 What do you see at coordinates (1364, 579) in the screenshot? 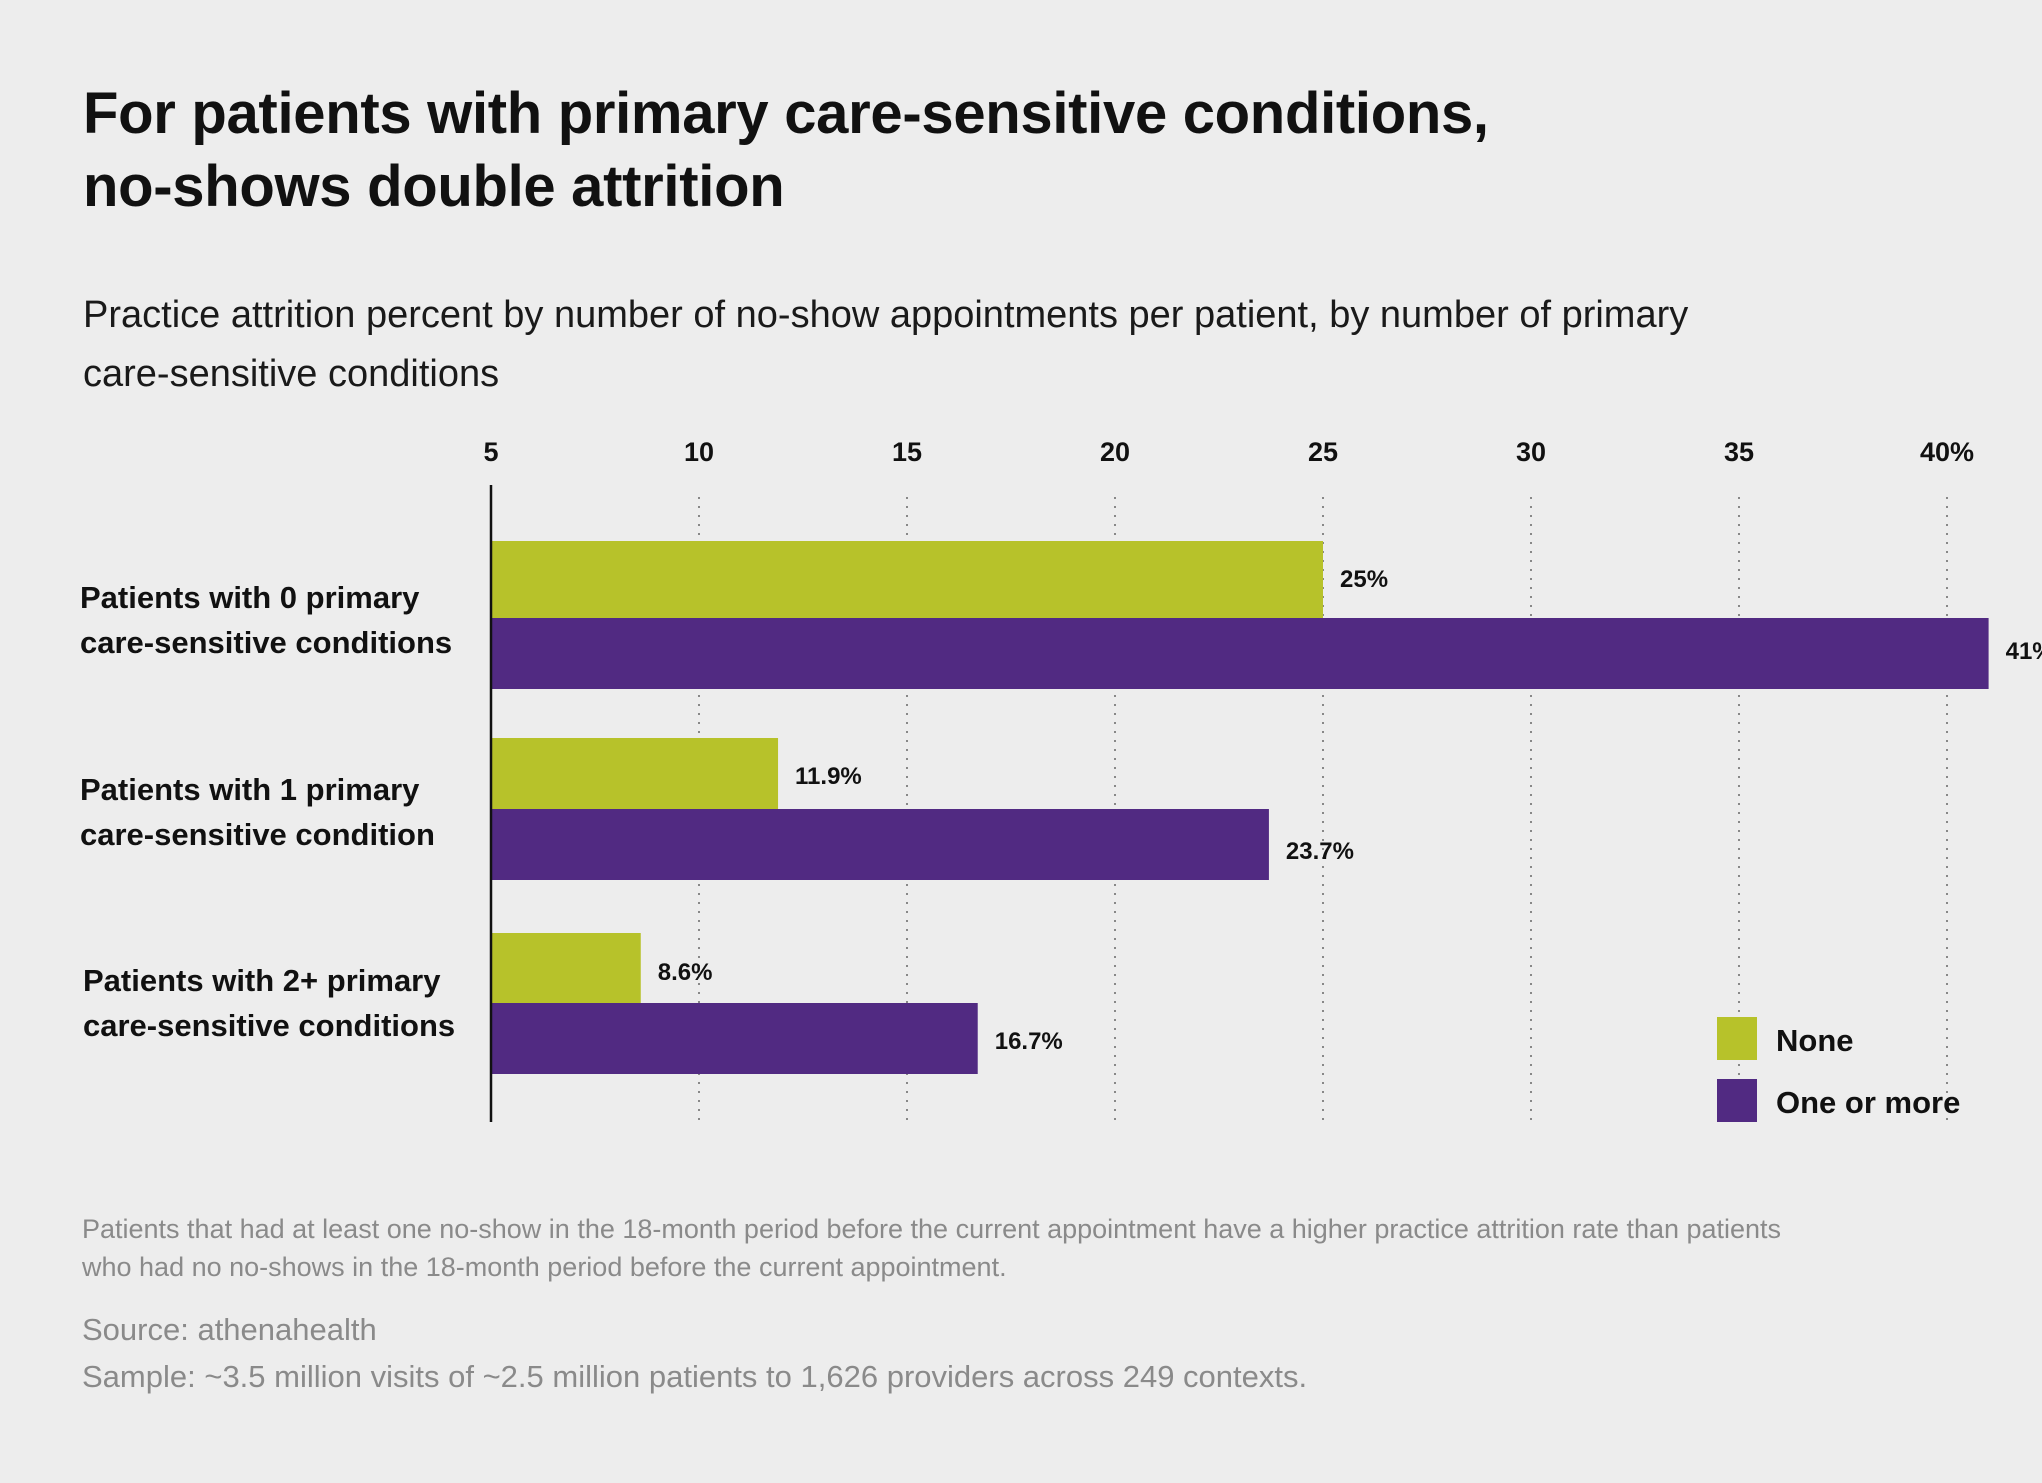
I see `bar-value-label: 25%` at bounding box center [1364, 579].